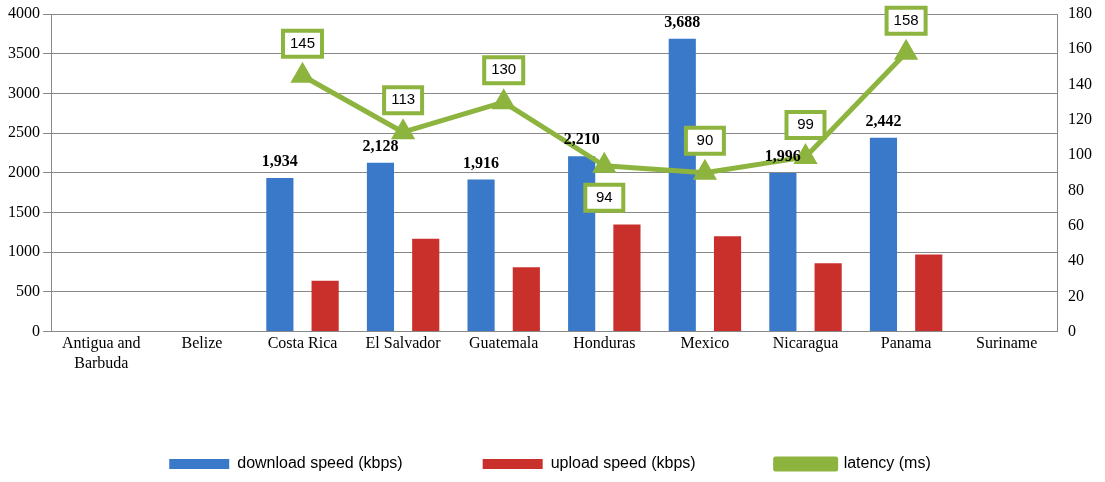  I want to click on y2-tick-label: 100, so click(1080, 154).